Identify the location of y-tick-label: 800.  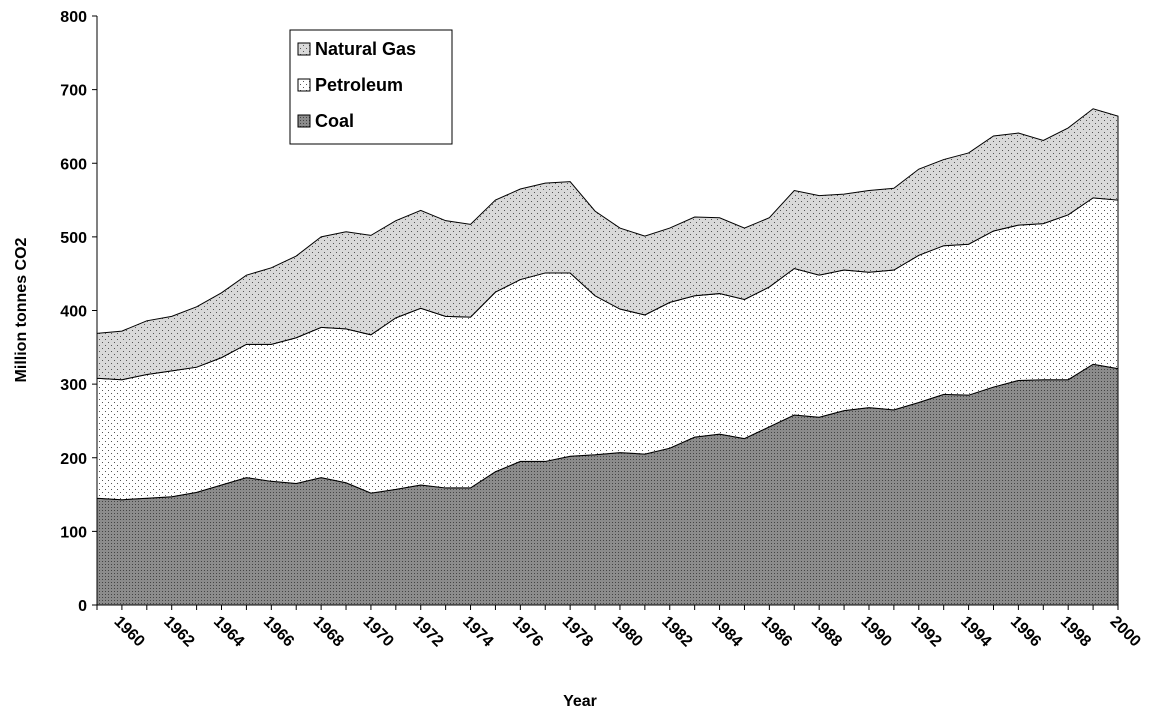
(73, 17).